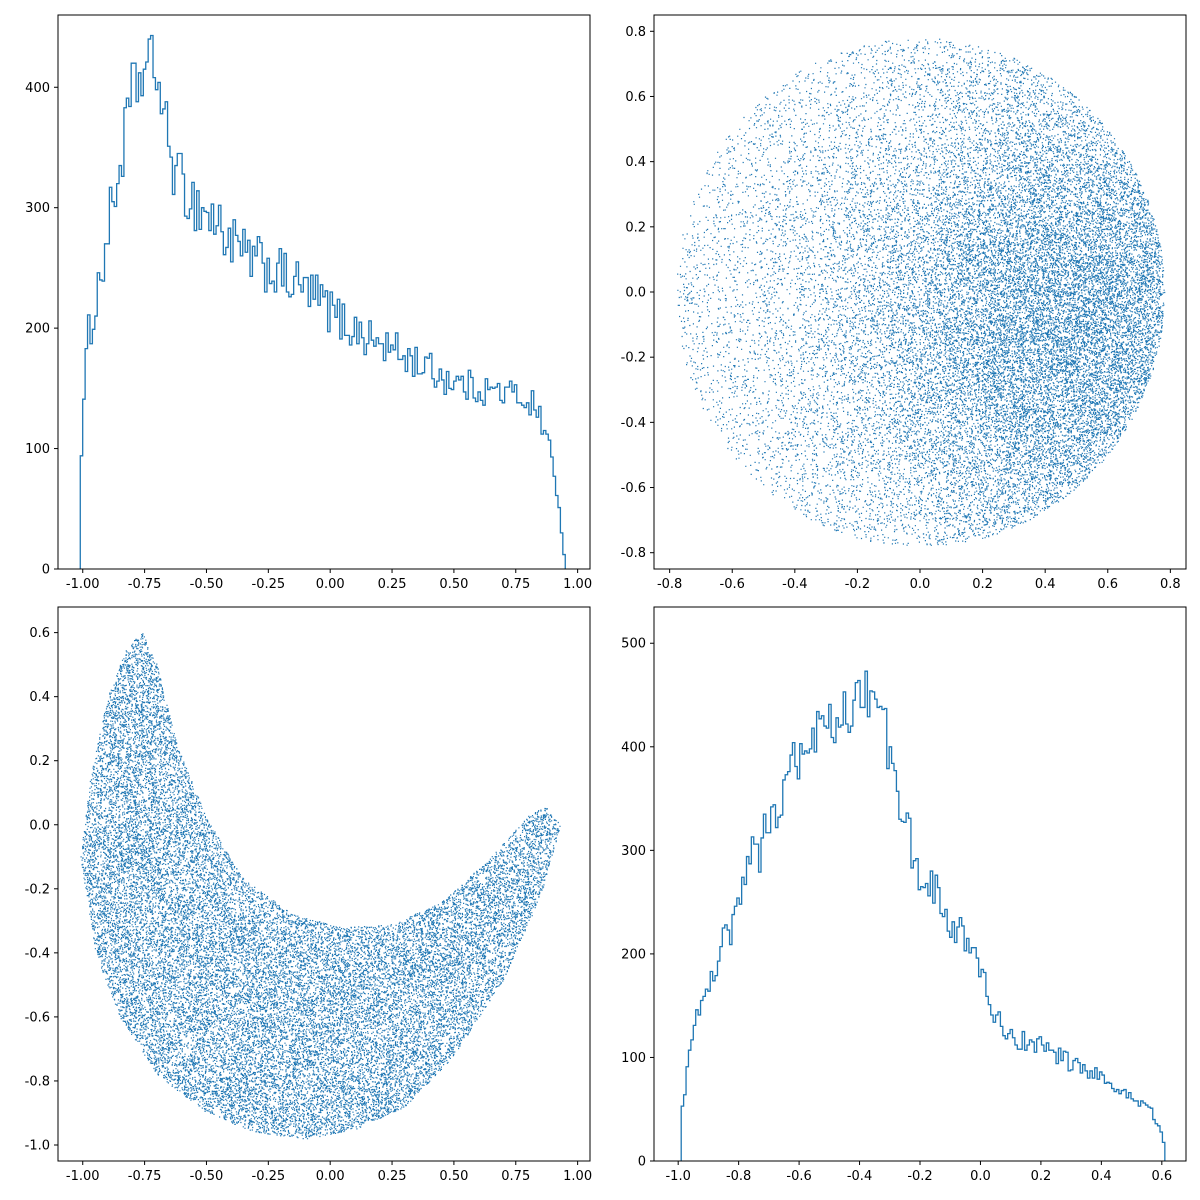 The image size is (1200, 1200). I want to click on x-tick-label: 0.8, so click(1170, 584).